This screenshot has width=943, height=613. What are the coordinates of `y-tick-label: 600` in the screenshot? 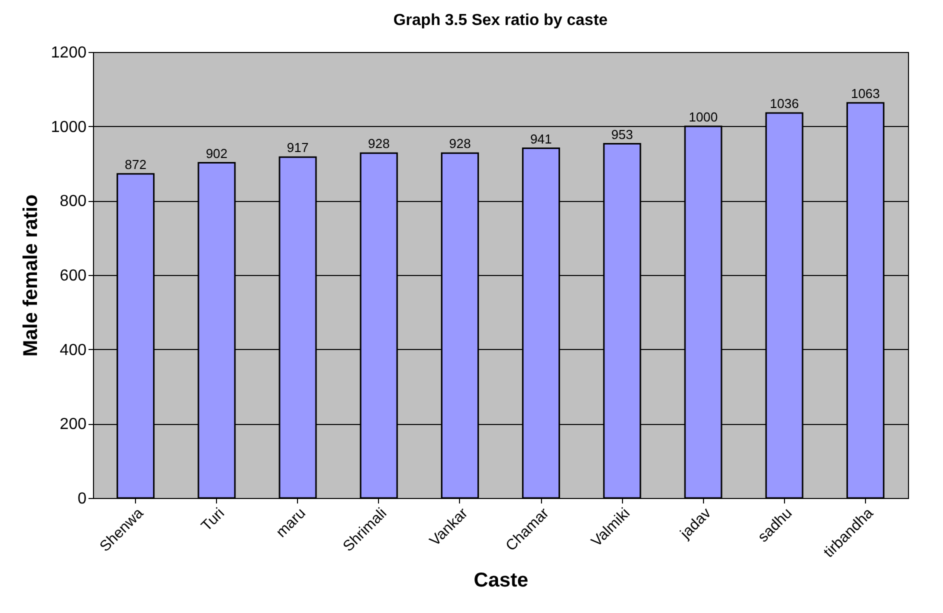 It's located at (73, 276).